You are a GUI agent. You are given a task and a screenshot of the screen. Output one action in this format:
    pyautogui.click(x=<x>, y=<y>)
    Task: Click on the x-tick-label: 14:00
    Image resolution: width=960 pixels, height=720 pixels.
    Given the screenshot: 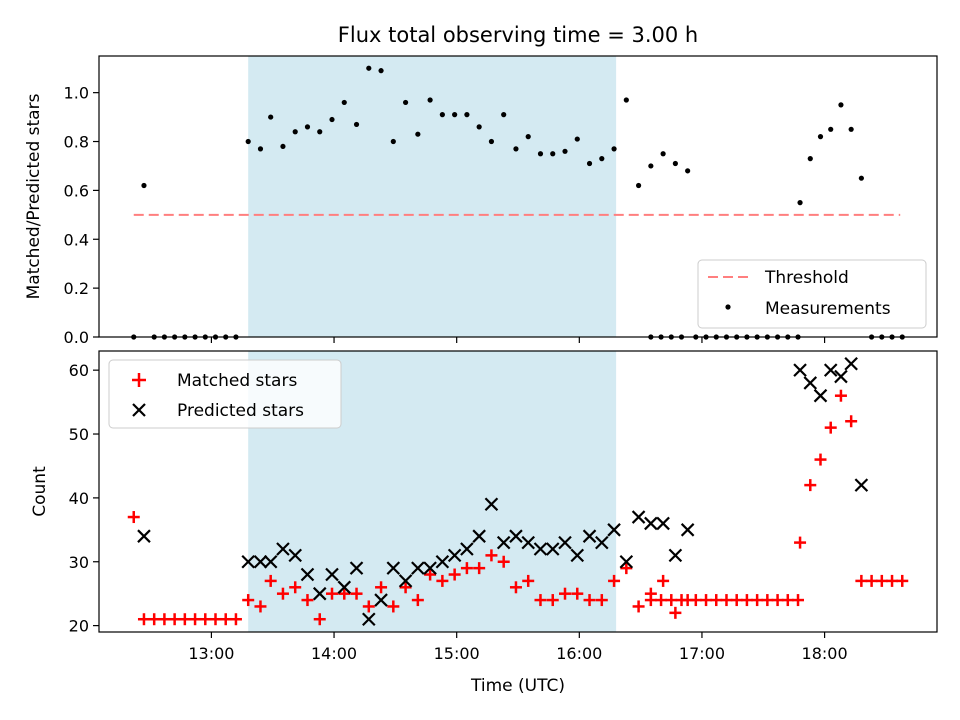 What is the action you would take?
    pyautogui.click(x=334, y=653)
    